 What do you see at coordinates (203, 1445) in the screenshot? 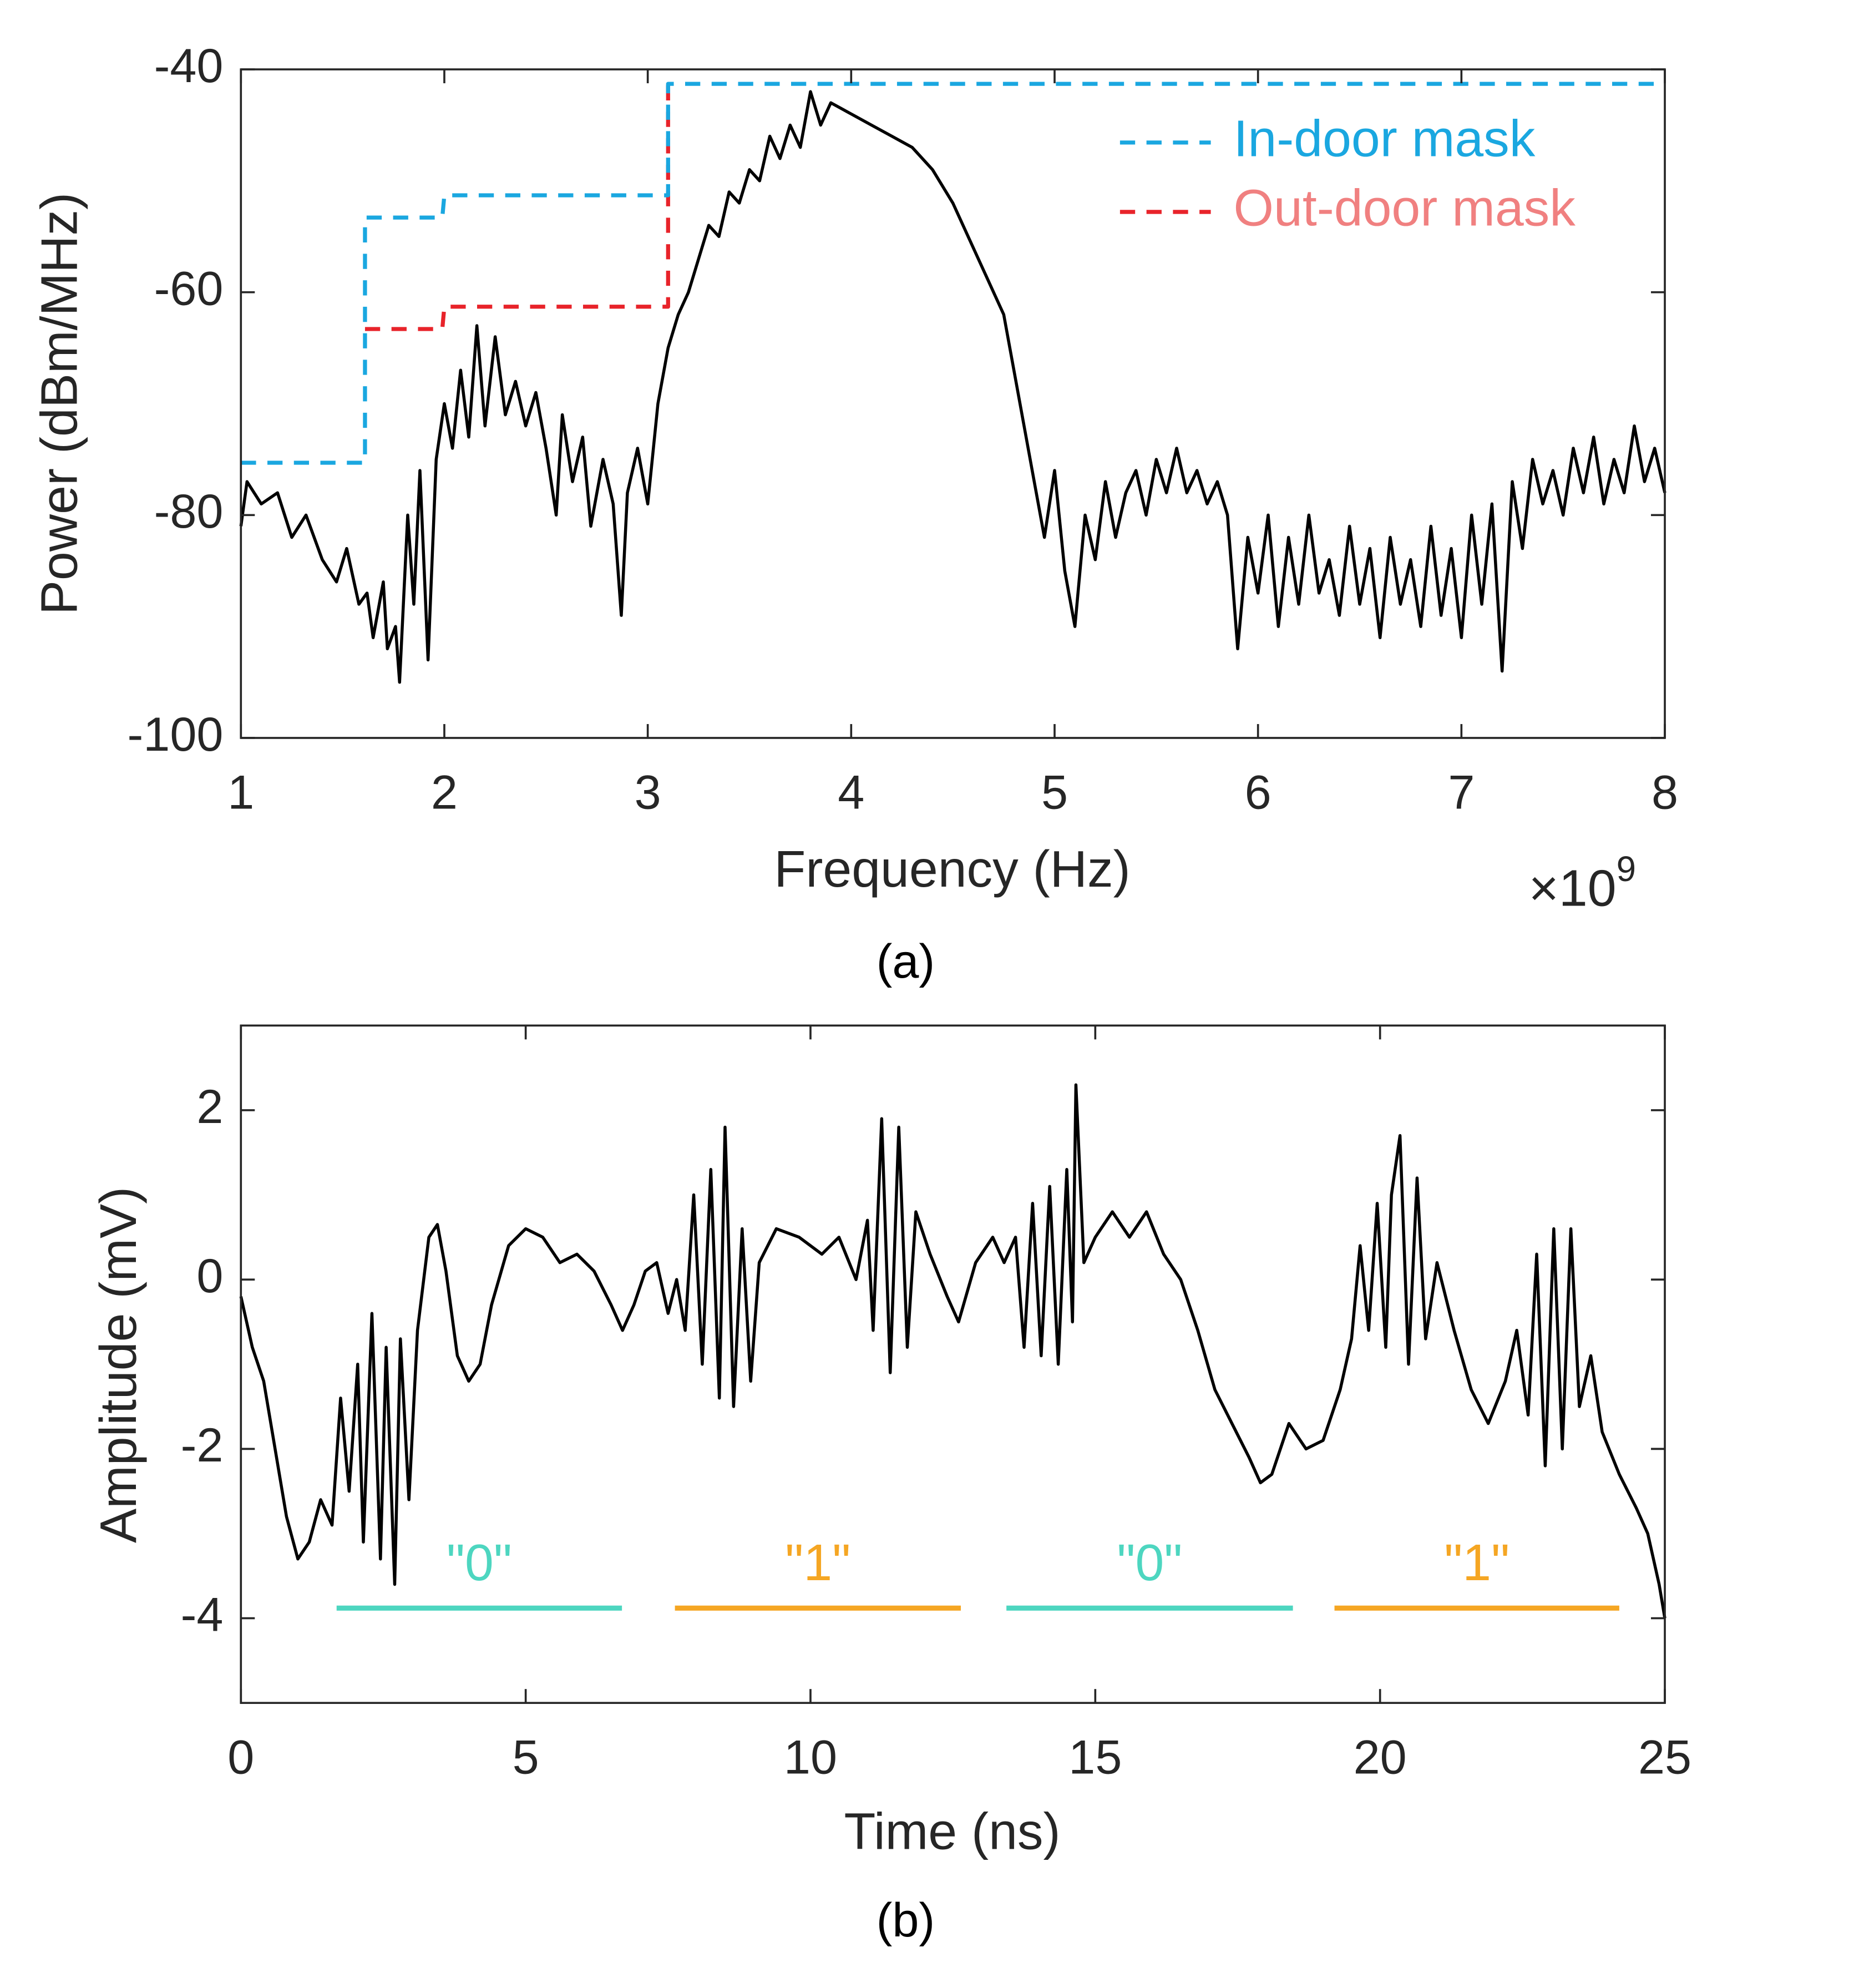
I see `y-tick-label: -2` at bounding box center [203, 1445].